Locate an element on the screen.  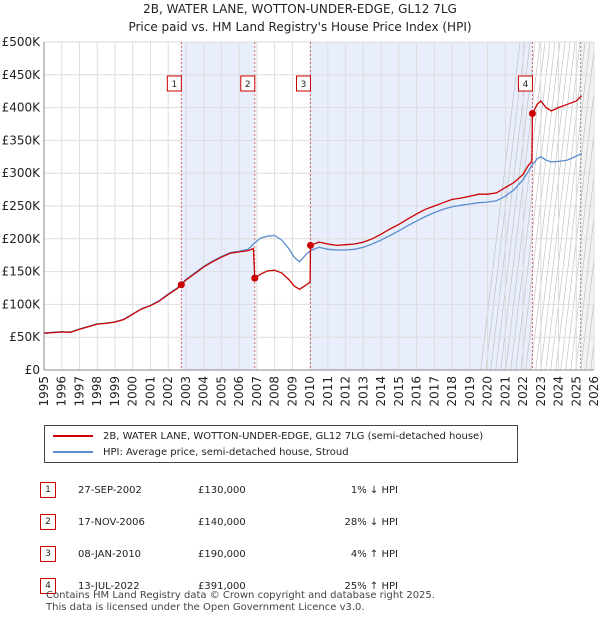
sale-hpi-diff: 1% ↓ HPI is located at coordinates (374, 490).